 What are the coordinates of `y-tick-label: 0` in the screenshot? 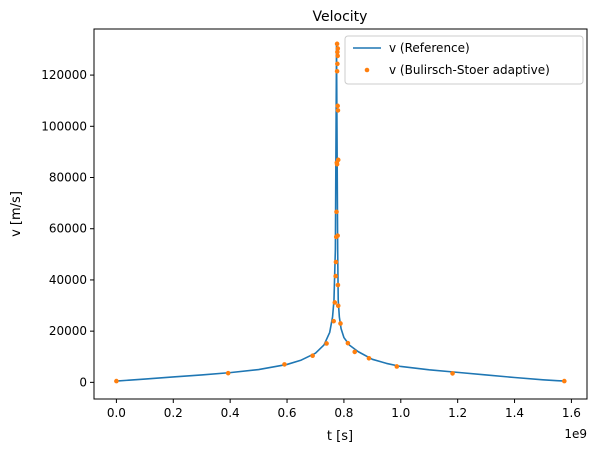 It's located at (83, 382).